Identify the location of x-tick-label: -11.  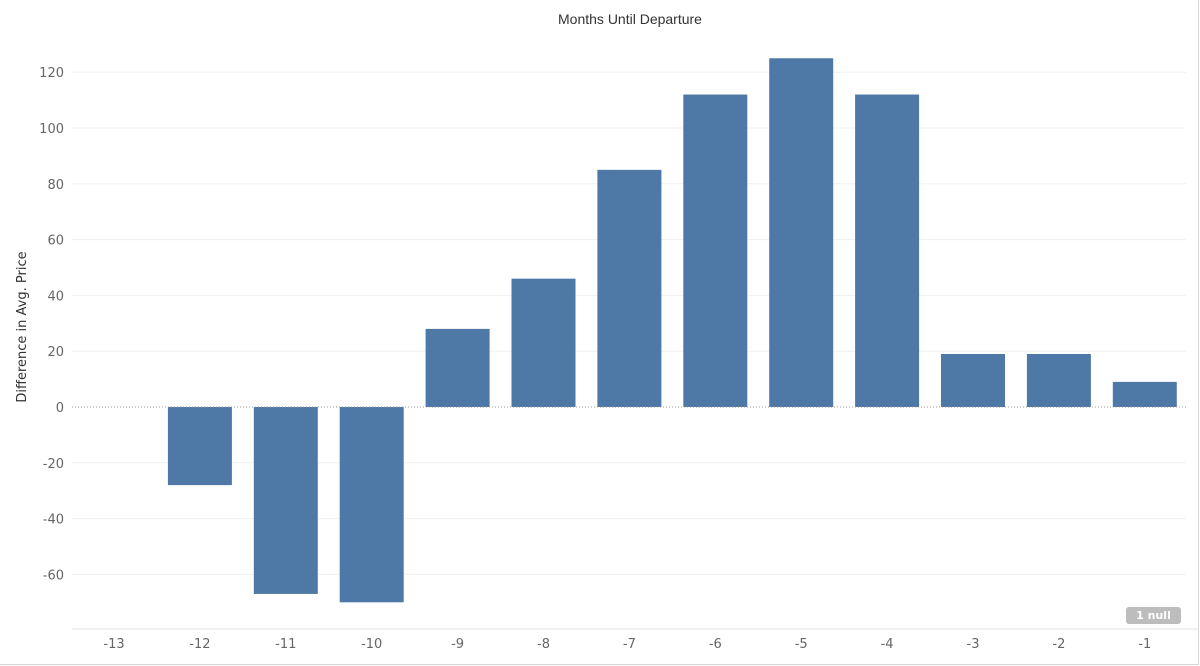
(285, 644).